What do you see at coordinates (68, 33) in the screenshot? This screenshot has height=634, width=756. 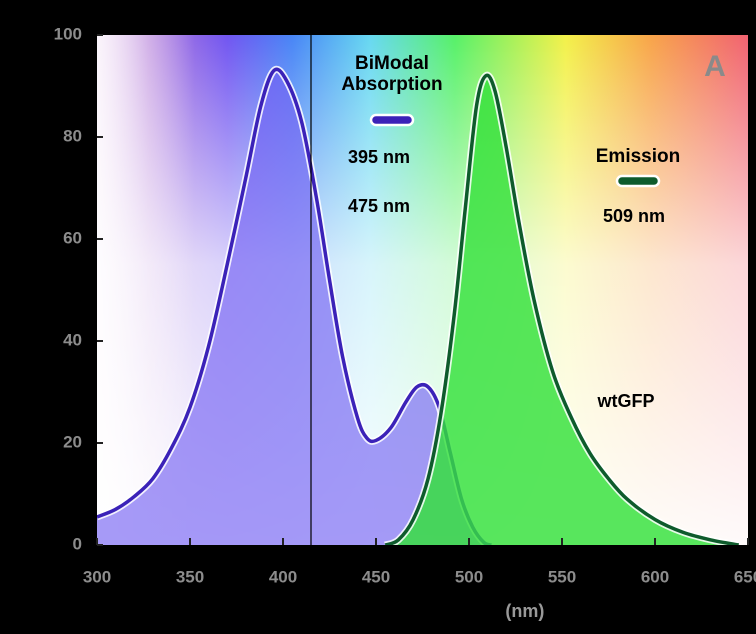 I see `y-tick-label: 100` at bounding box center [68, 33].